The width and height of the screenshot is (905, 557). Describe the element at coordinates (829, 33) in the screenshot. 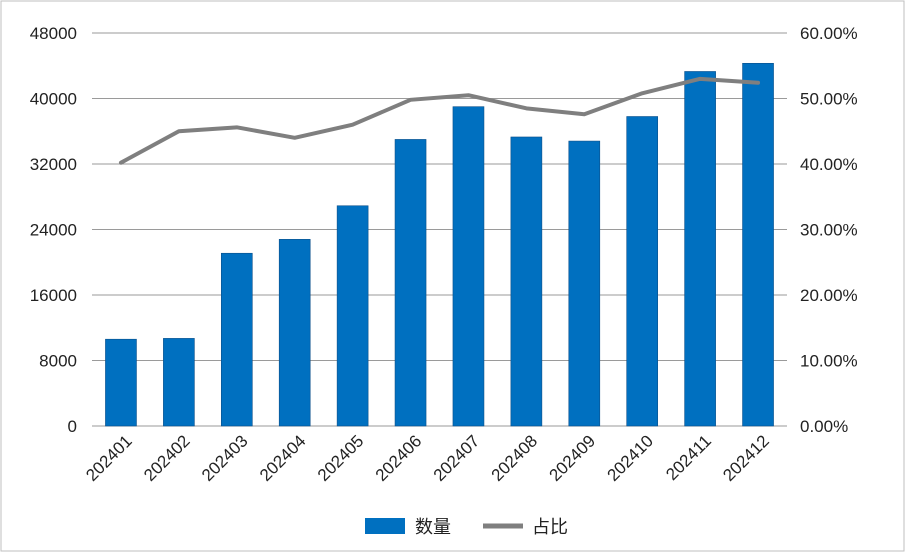

I see `y-right-tick-label: 60.00%` at that location.